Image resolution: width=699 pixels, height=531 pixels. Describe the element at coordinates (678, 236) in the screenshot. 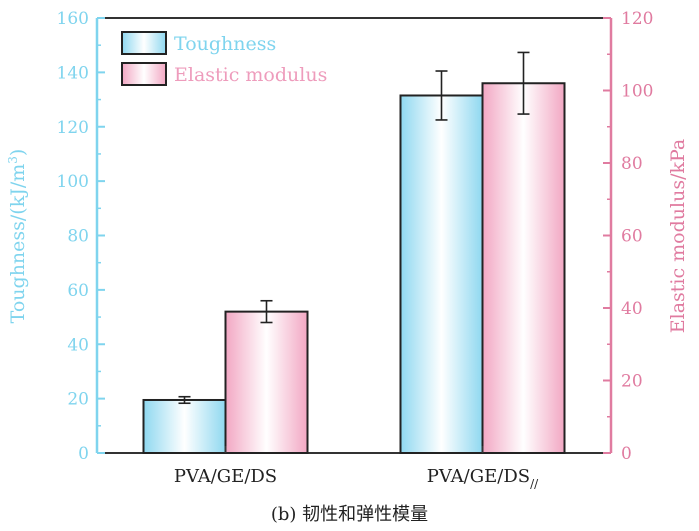

I see `y2-axis-label: Elastic modulus/kPa` at that location.